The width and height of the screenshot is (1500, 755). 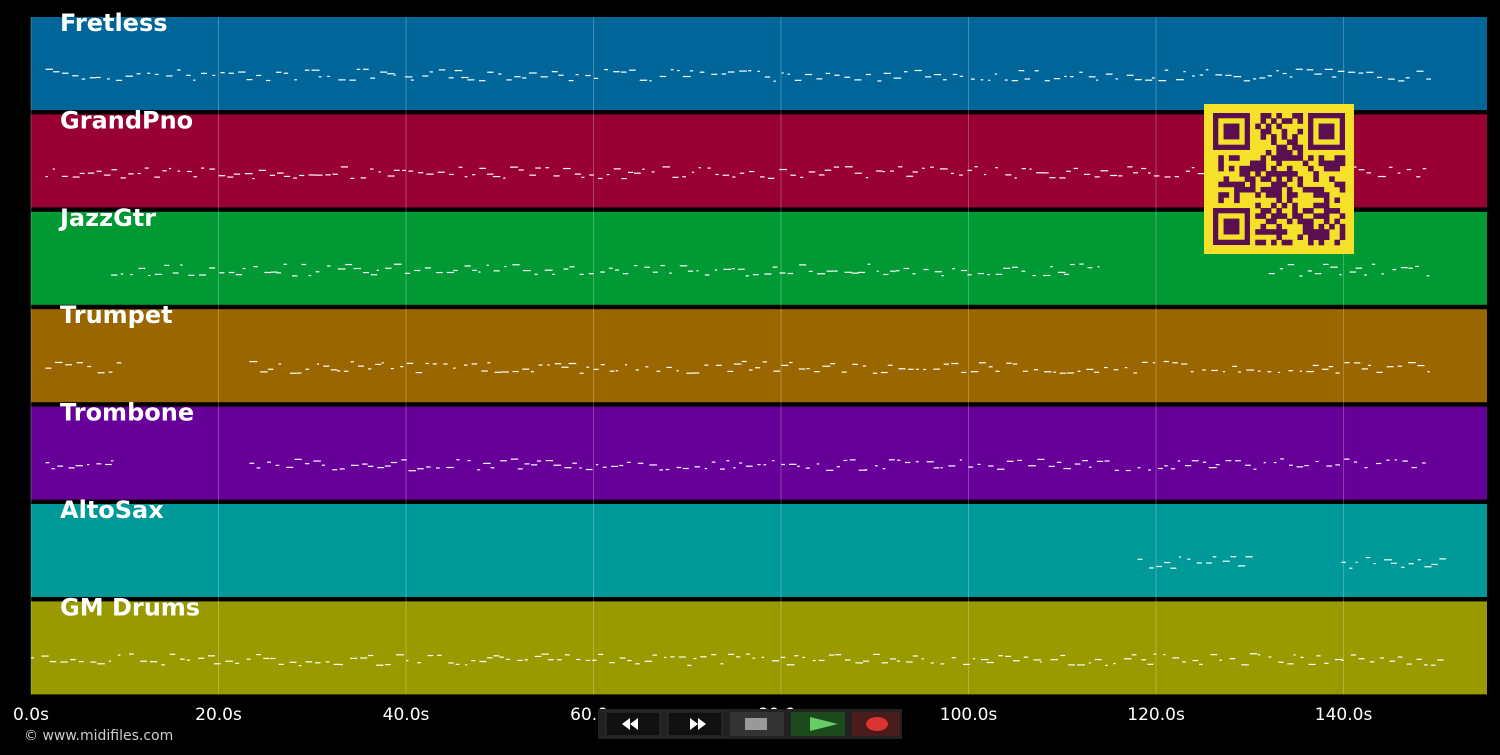 What do you see at coordinates (695, 724) in the screenshot?
I see `forward-button` at bounding box center [695, 724].